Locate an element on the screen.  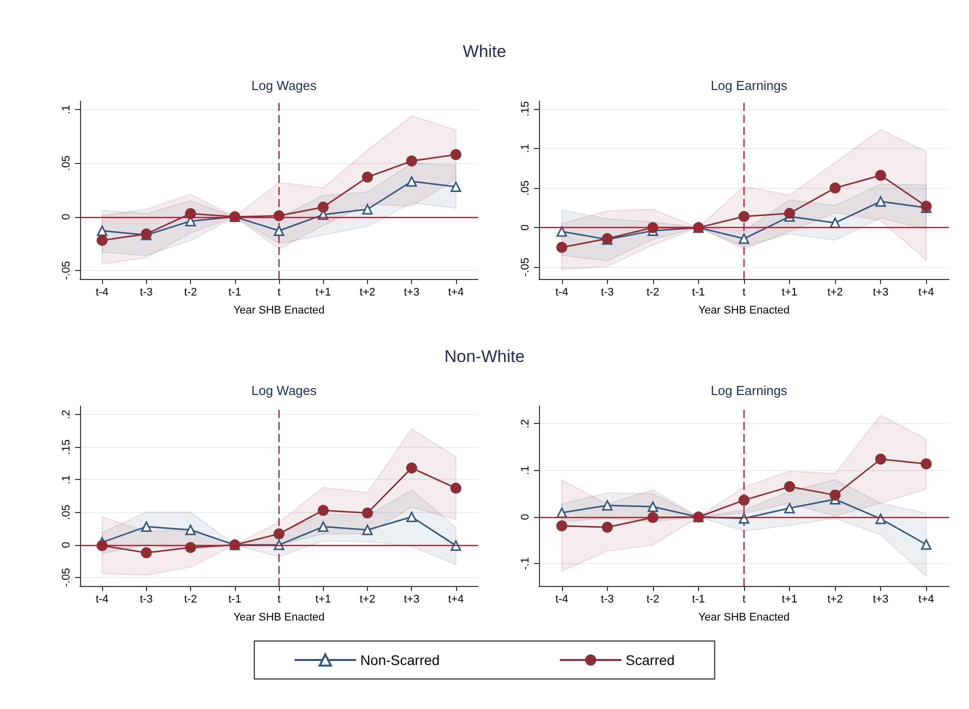
legend-label: Scarred is located at coordinates (650, 660).